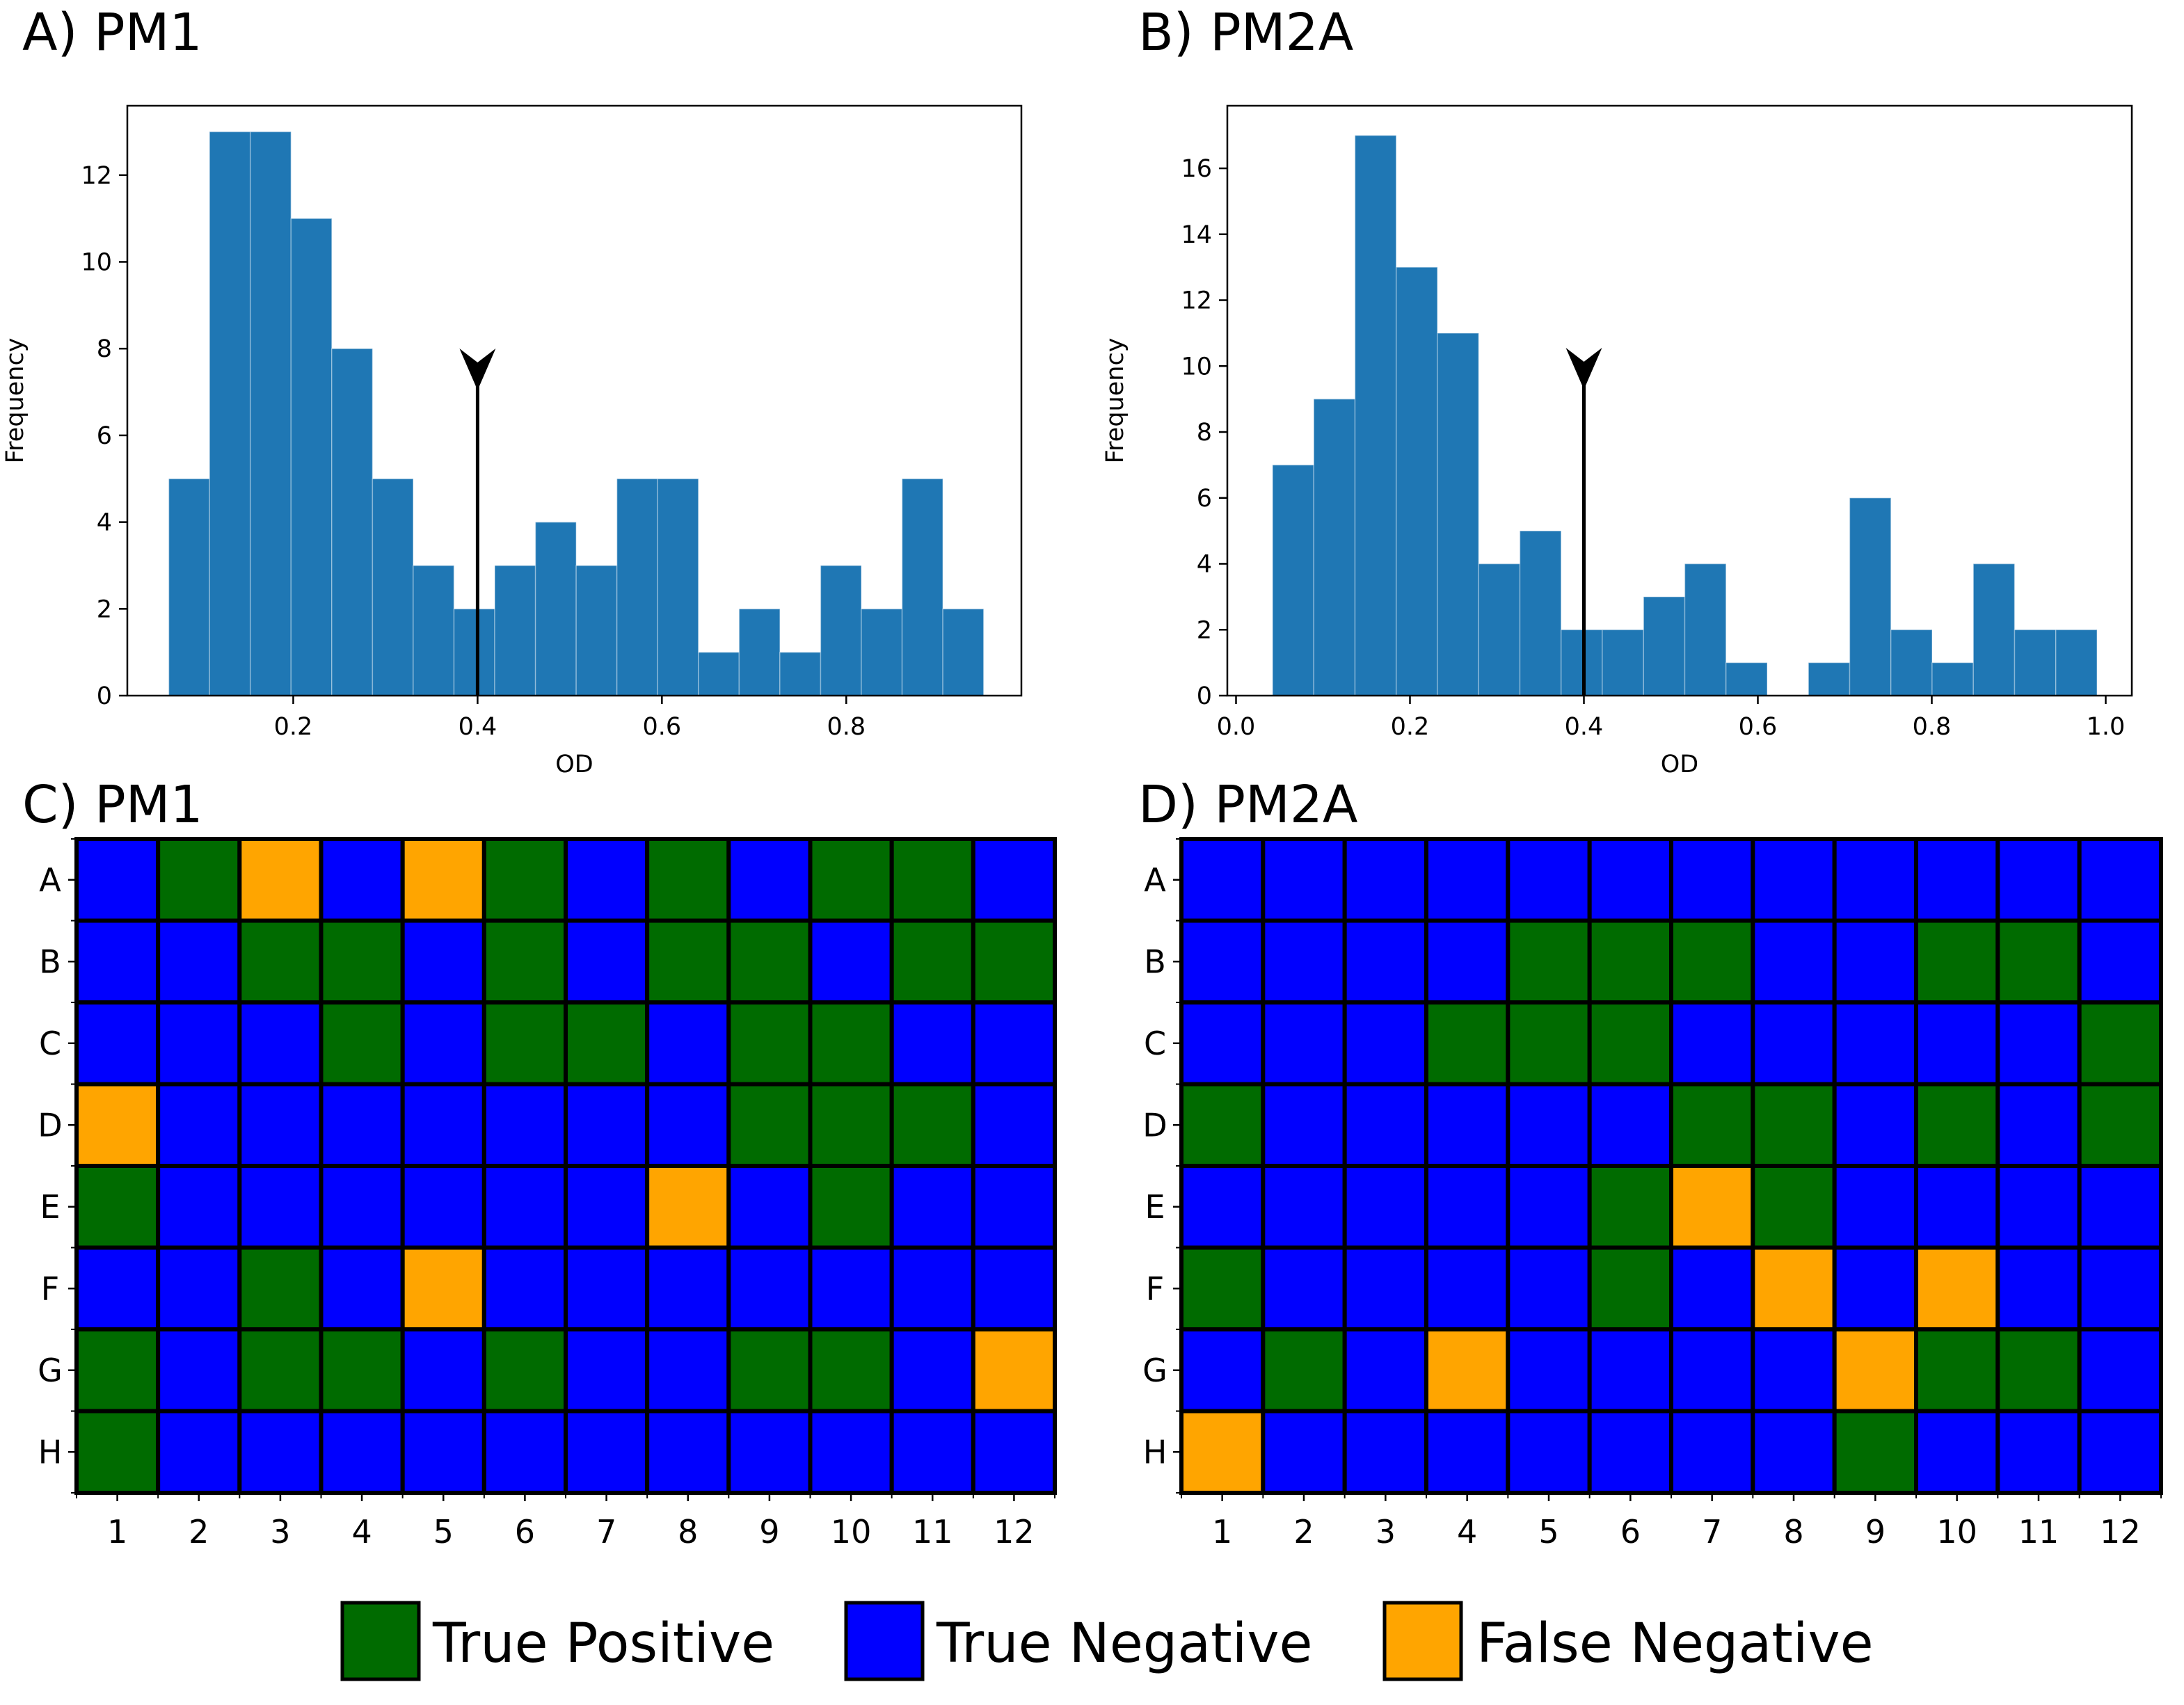 Image resolution: width=2184 pixels, height=1705 pixels. I want to click on panel-title-d: D) PM2A, so click(1248, 805).